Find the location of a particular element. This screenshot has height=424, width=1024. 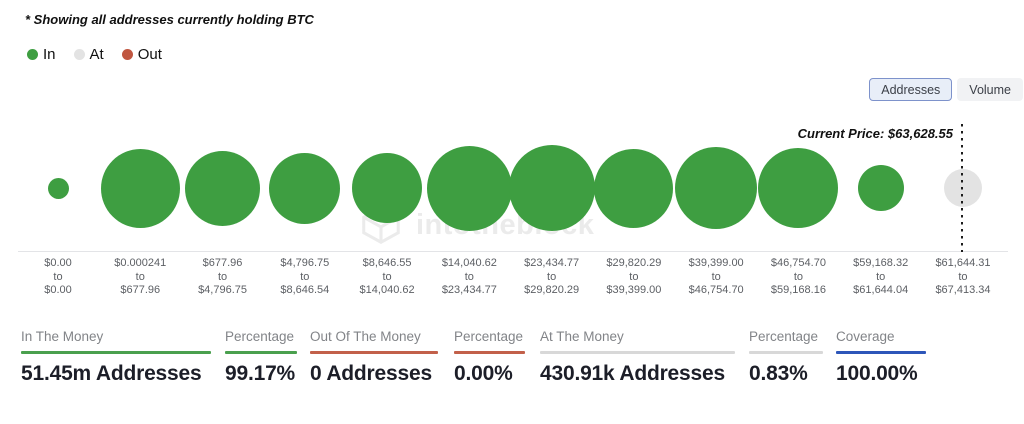

legend-item-out: Out is located at coordinates (141, 54).